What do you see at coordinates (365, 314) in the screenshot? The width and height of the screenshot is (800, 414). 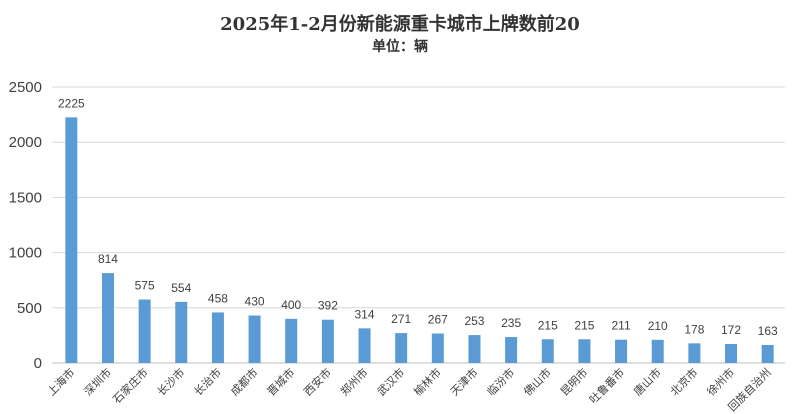 I see `data-label: 314` at bounding box center [365, 314].